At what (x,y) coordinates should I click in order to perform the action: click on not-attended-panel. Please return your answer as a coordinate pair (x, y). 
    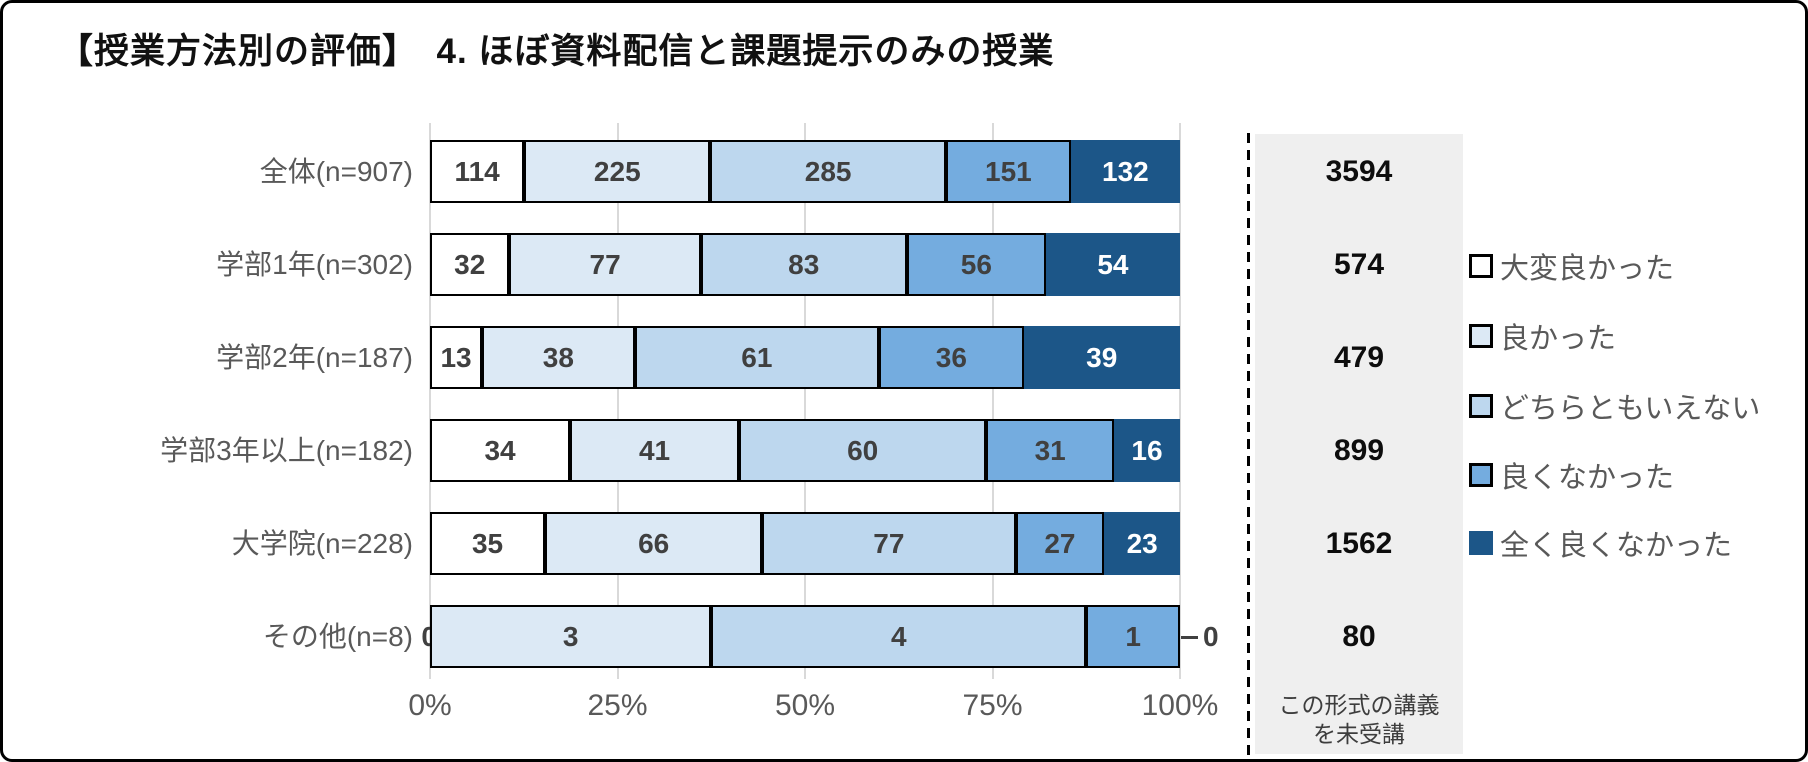
    Looking at the image, I should click on (1359, 444).